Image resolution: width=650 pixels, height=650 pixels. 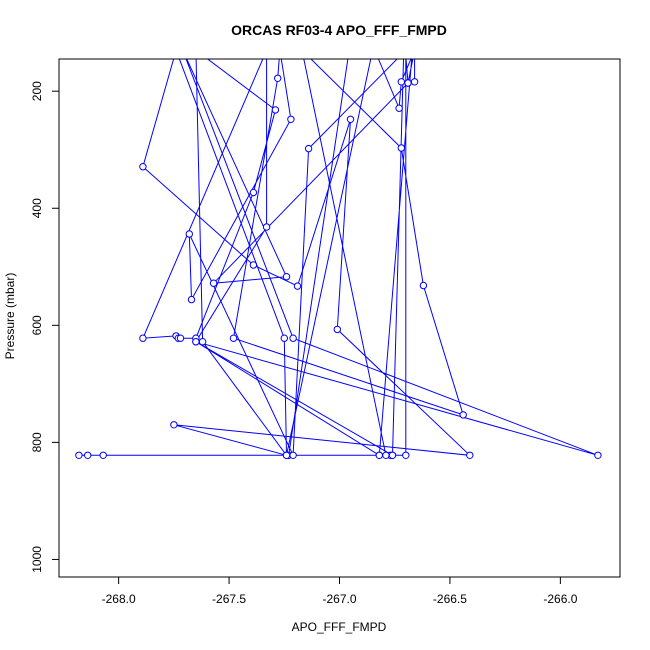 What do you see at coordinates (339, 627) in the screenshot?
I see `x-axis-label: APO_FFF_FMPD` at bounding box center [339, 627].